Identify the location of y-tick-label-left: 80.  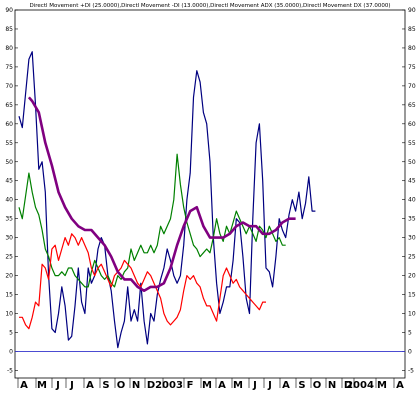
(9, 48).